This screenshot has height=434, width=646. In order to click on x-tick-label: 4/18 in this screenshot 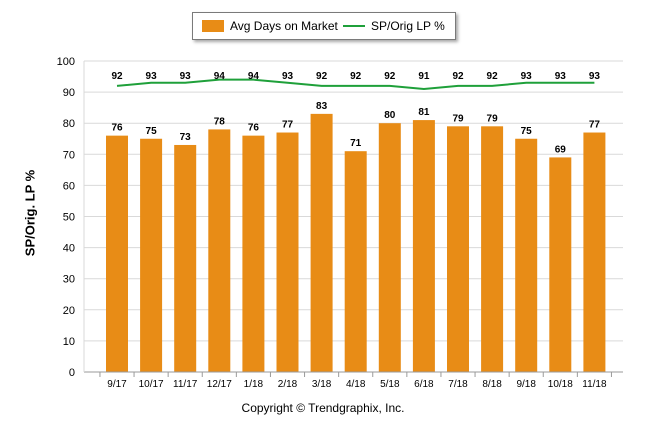, I will do `click(356, 384)`.